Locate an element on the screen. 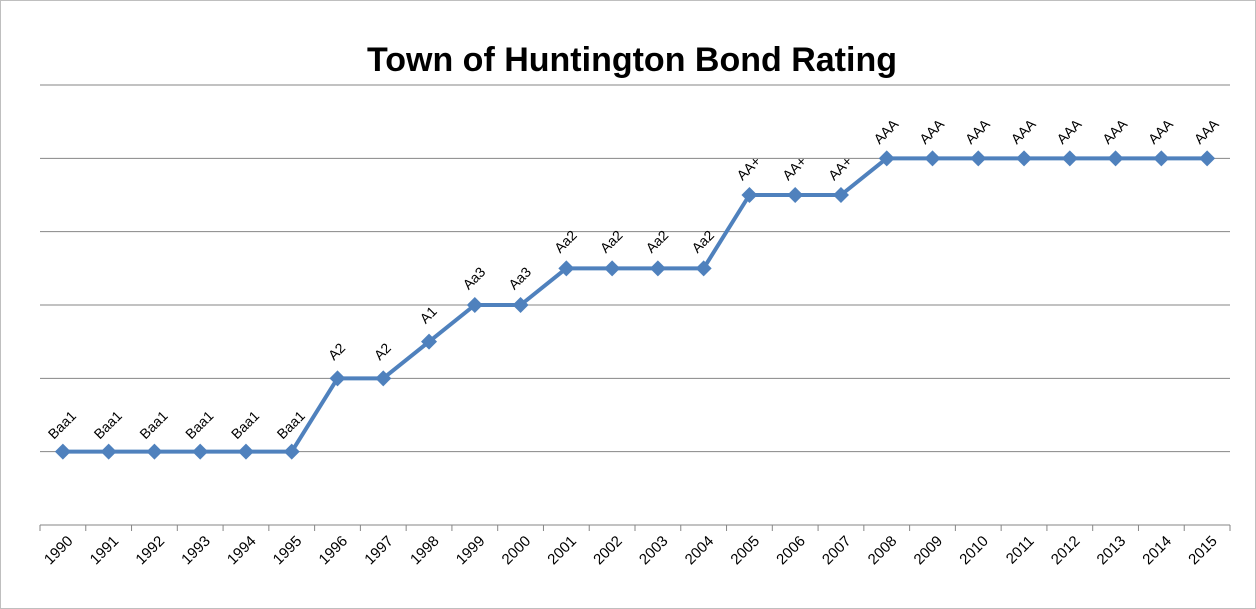  chart-title: Town of Huntington Bond Rating is located at coordinates (632, 60).